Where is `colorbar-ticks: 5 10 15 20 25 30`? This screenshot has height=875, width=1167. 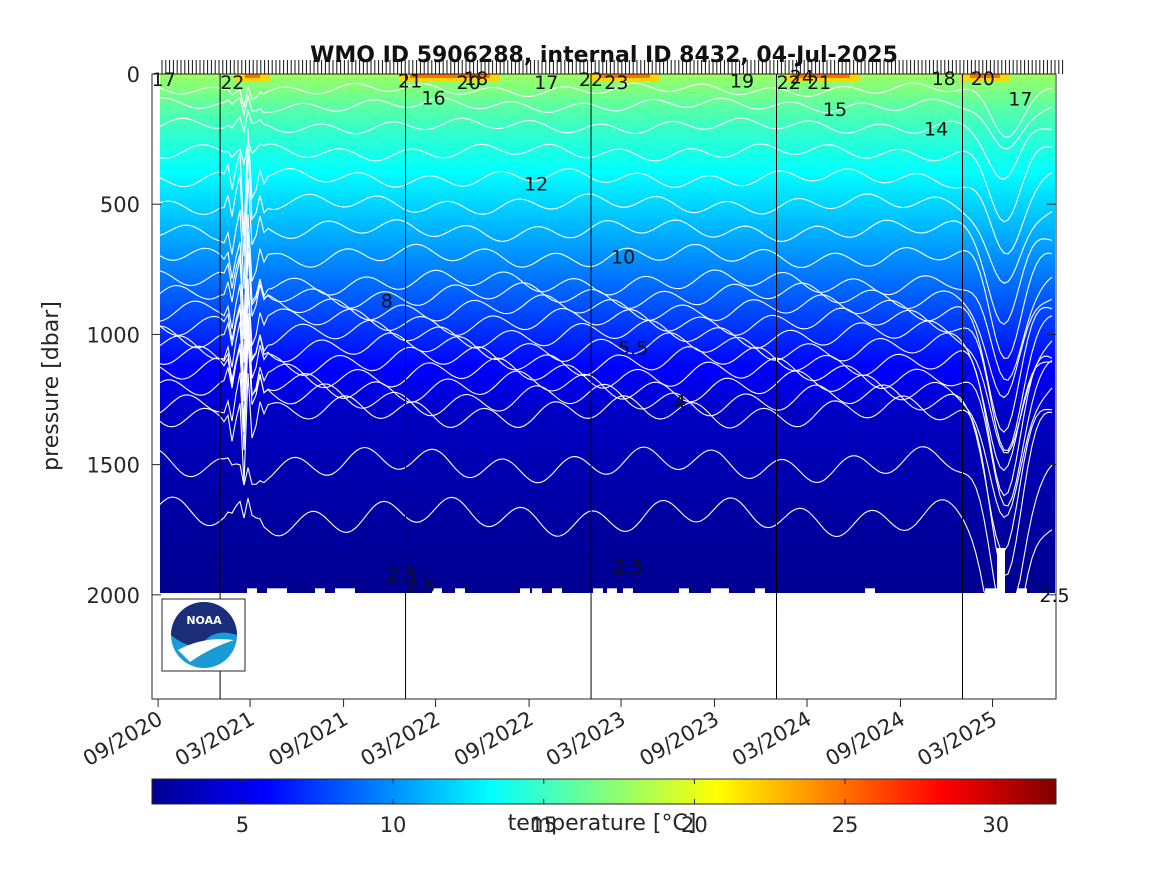 colorbar-ticks: 5 10 15 20 25 30 is located at coordinates (622, 808).